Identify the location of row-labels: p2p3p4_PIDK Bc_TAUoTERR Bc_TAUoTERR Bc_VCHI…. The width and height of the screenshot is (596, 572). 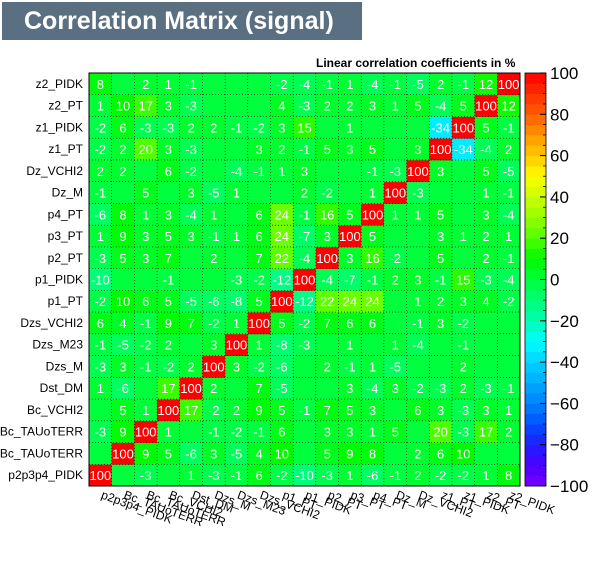
(42, 279).